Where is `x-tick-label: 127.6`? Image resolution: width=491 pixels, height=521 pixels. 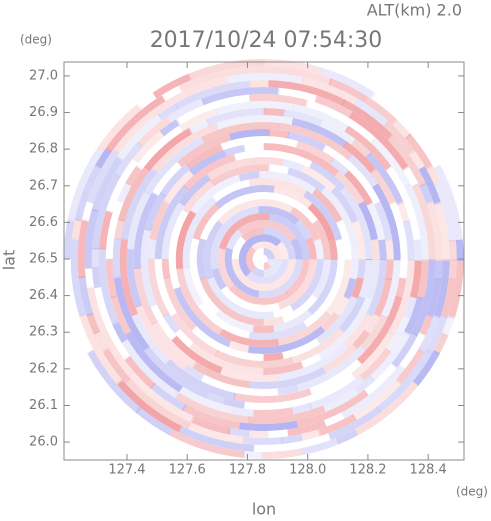 x-tick-label: 127.6 is located at coordinates (187, 470).